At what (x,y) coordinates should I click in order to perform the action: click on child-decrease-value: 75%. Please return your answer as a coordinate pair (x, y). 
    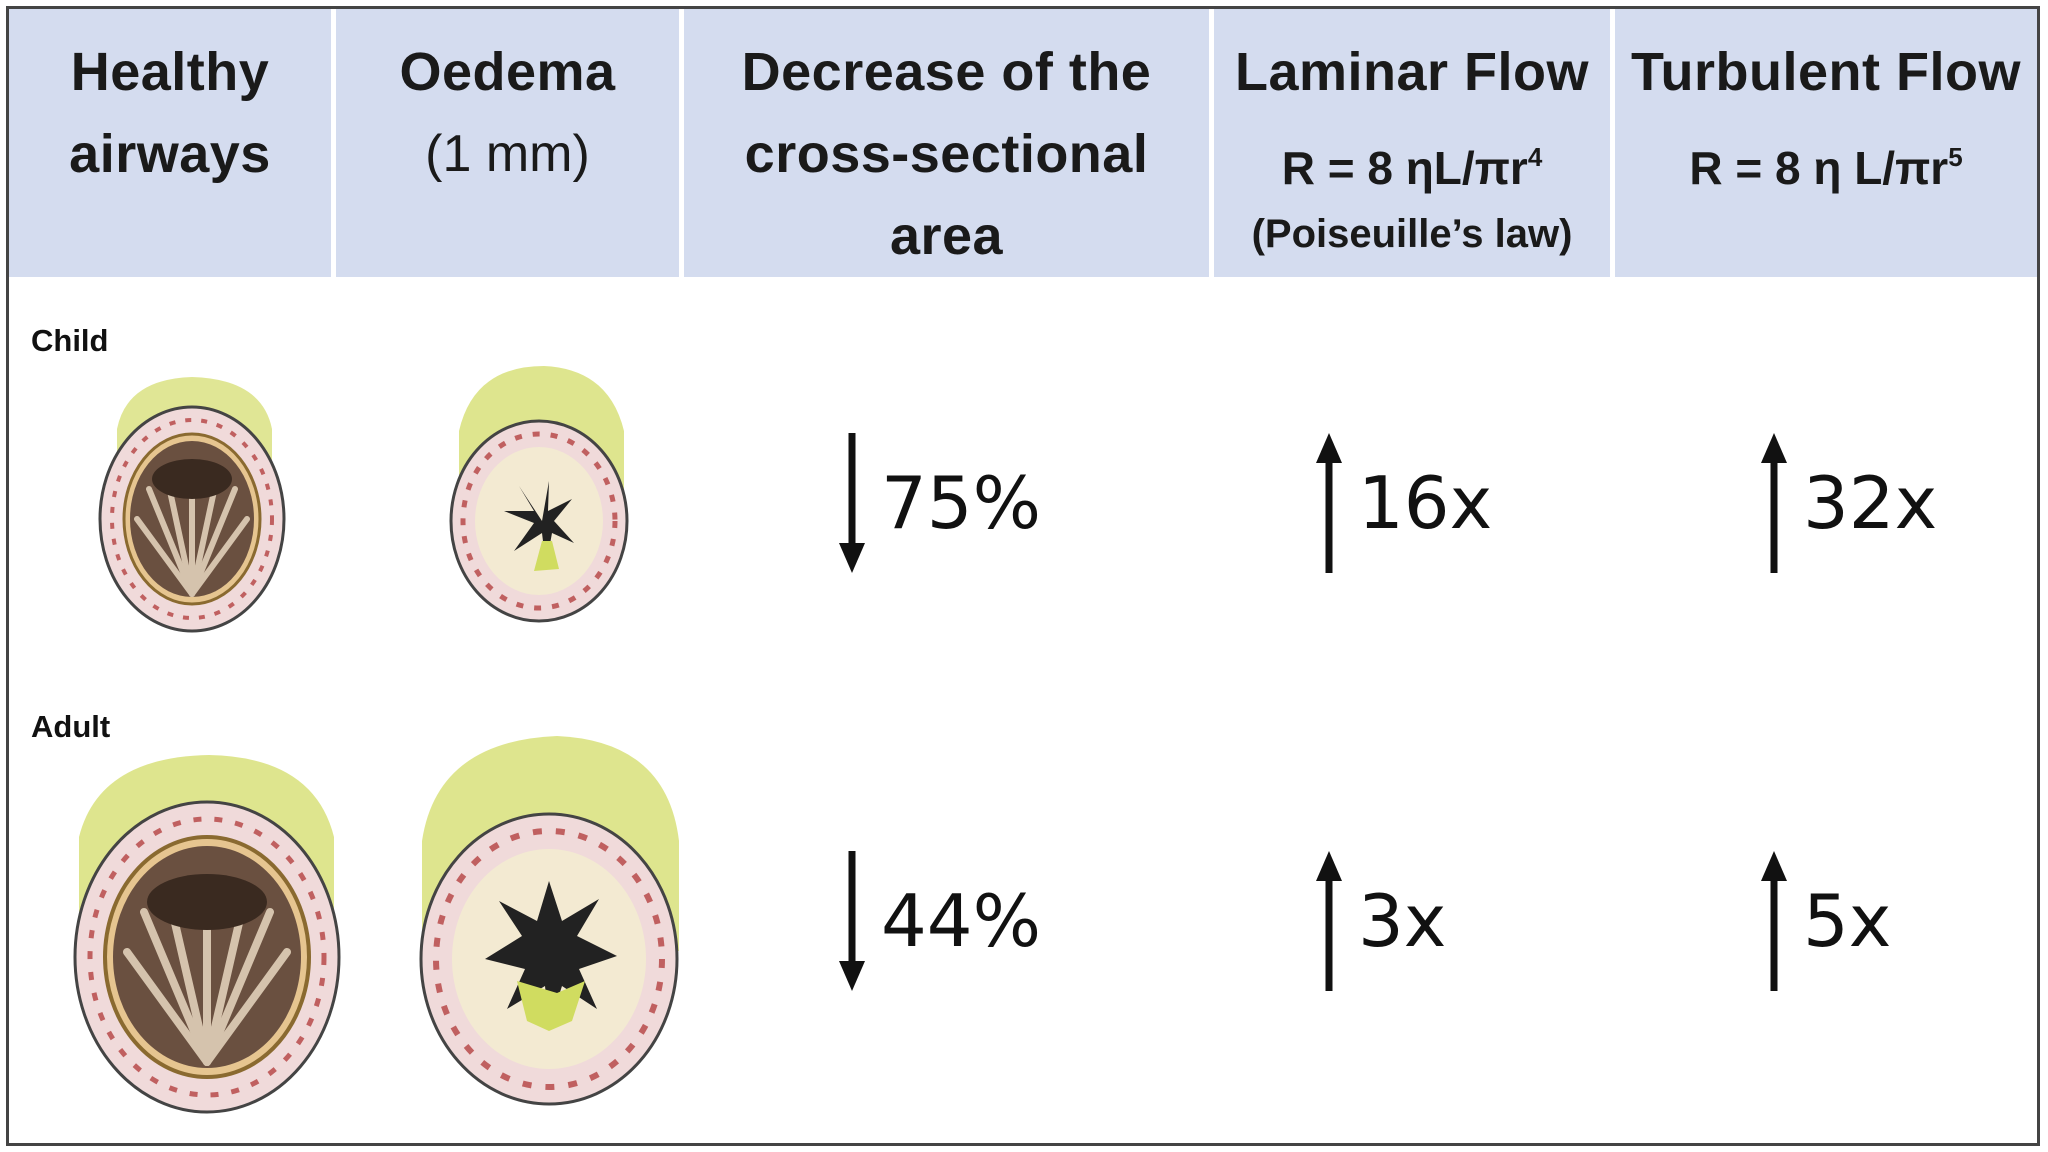
    Looking at the image, I should click on (939, 503).